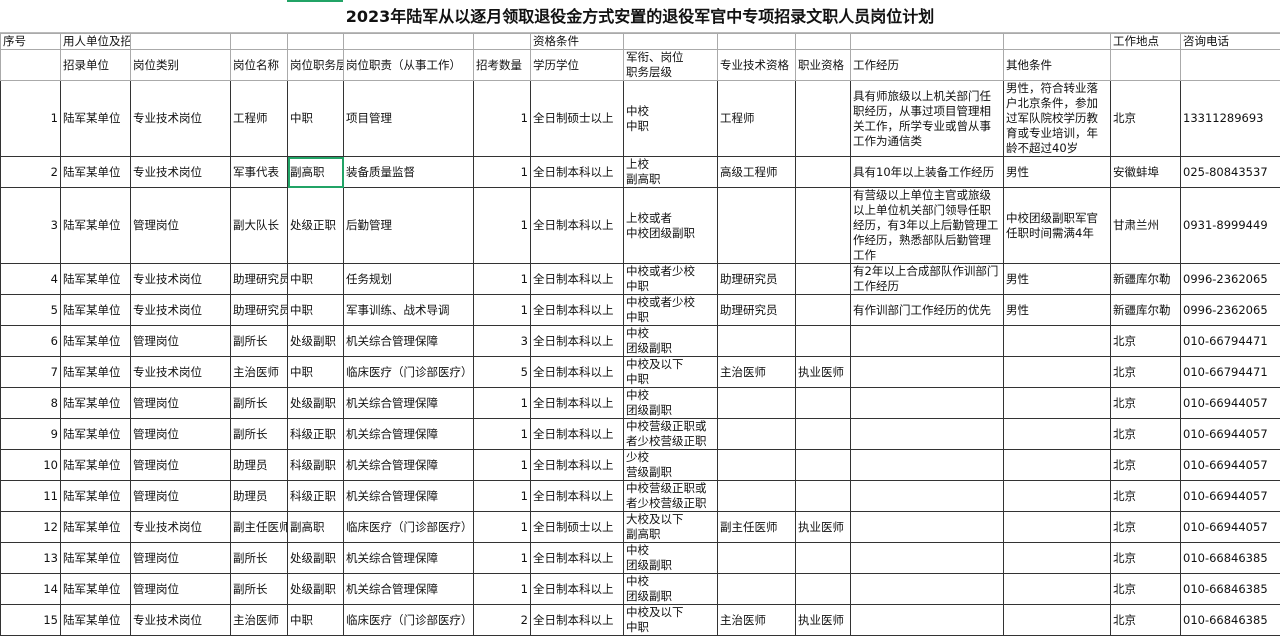  What do you see at coordinates (671, 465) in the screenshot?
I see `cell-rank: 少校 营级副职` at bounding box center [671, 465].